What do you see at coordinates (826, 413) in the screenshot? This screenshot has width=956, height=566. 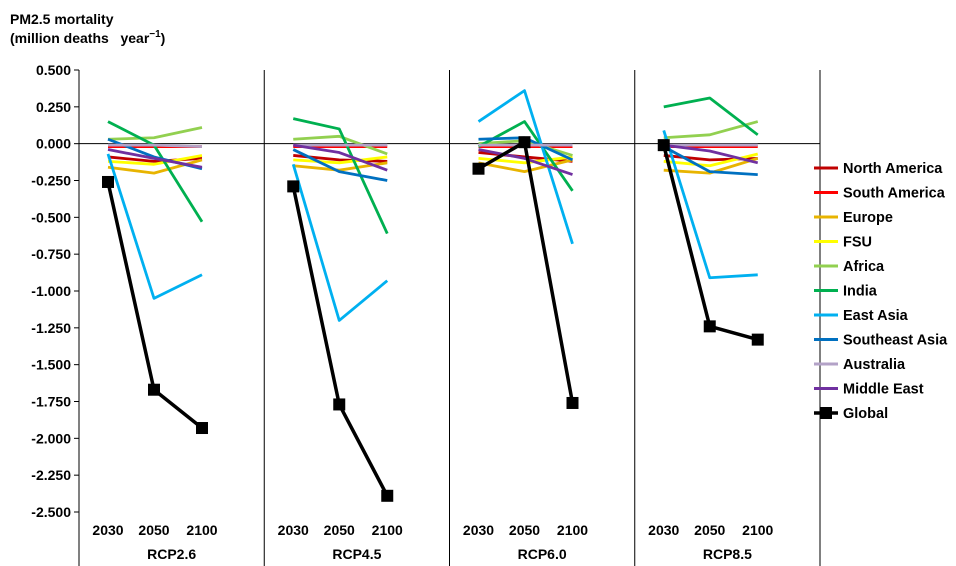 I see `legend-marker-global` at bounding box center [826, 413].